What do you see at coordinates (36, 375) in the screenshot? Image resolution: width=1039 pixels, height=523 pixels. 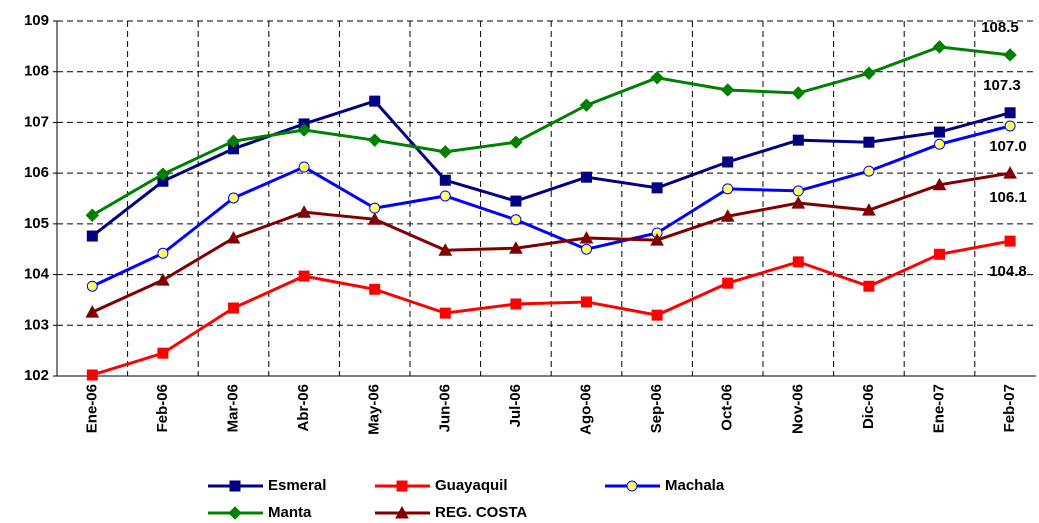 I see `y-tick-label: 102` at bounding box center [36, 375].